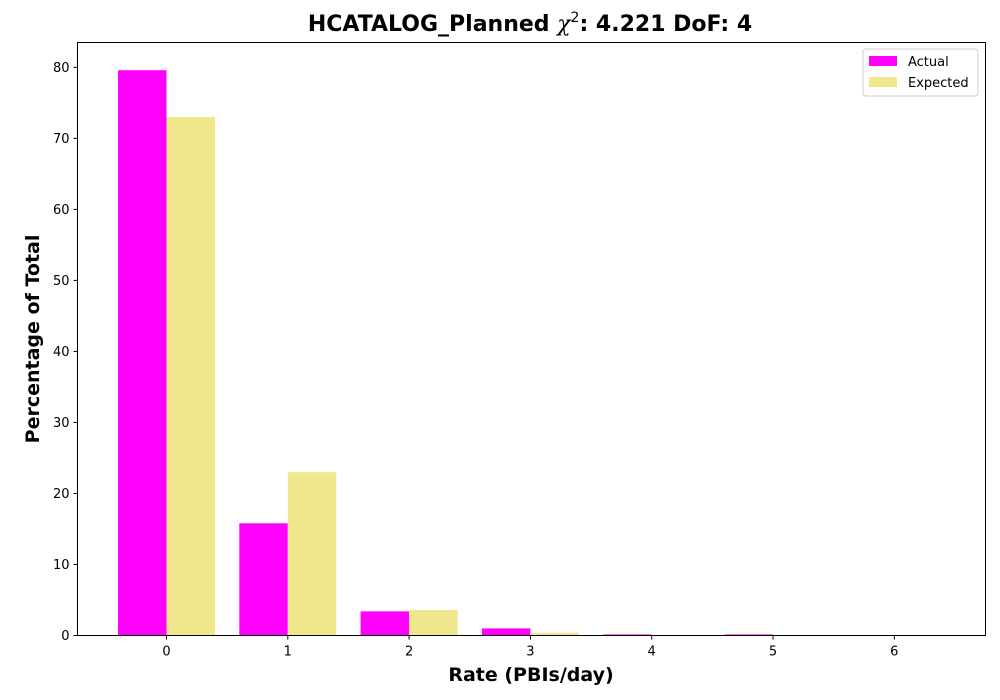  What do you see at coordinates (928, 62) in the screenshot?
I see `legend-label-actual: Actual` at bounding box center [928, 62].